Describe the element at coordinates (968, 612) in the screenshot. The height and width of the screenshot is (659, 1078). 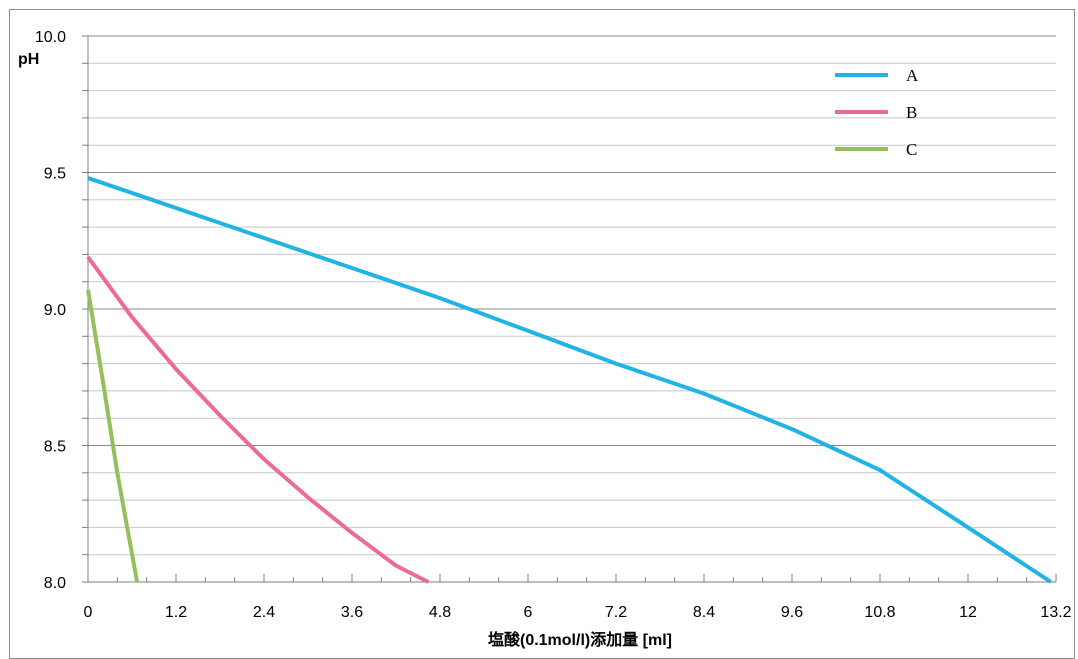
I see `x-tick-label: 12` at that location.